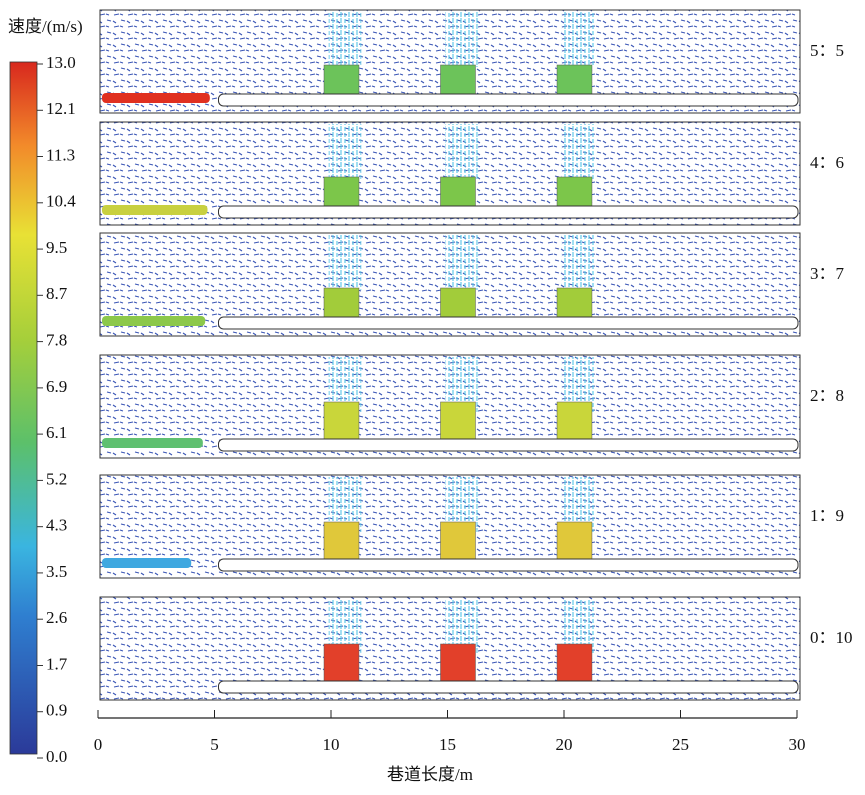  I want to click on x-tick-label: 15, so click(447, 744).